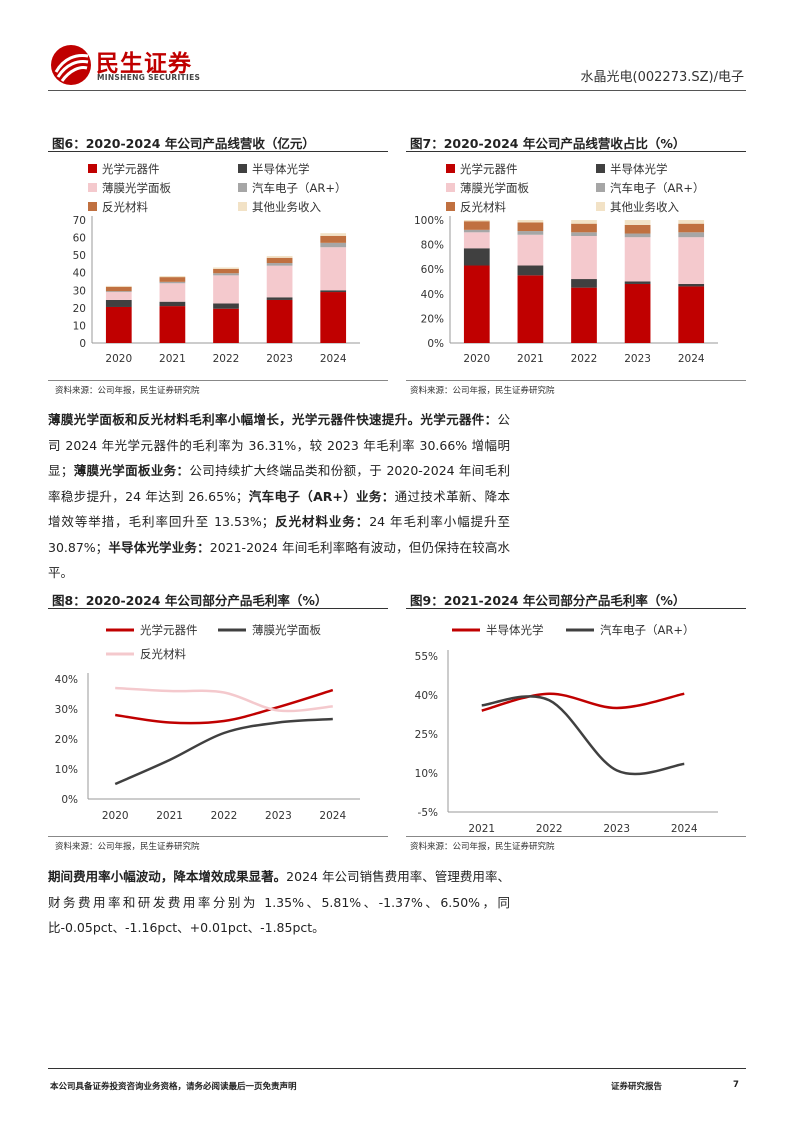 The image size is (794, 1123). I want to click on fig6-ytick-1: 10, so click(79, 326).